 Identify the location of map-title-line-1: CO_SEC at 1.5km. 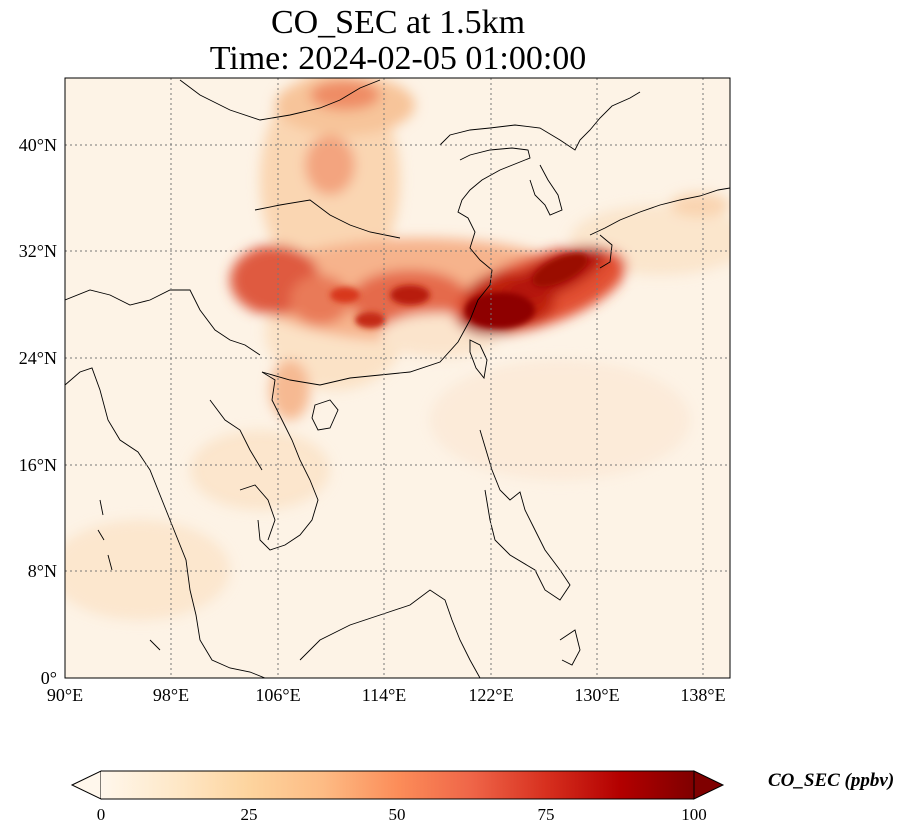
(398, 22).